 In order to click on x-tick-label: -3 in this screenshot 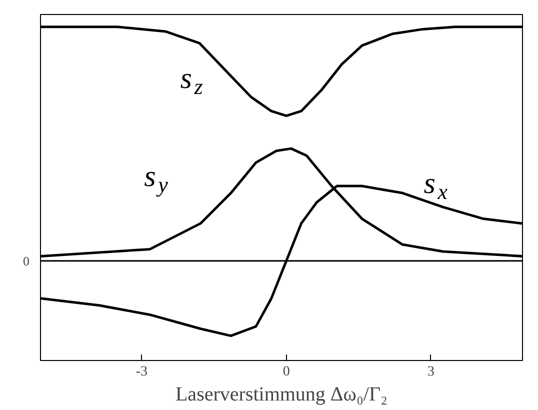, I will do `click(142, 372)`.